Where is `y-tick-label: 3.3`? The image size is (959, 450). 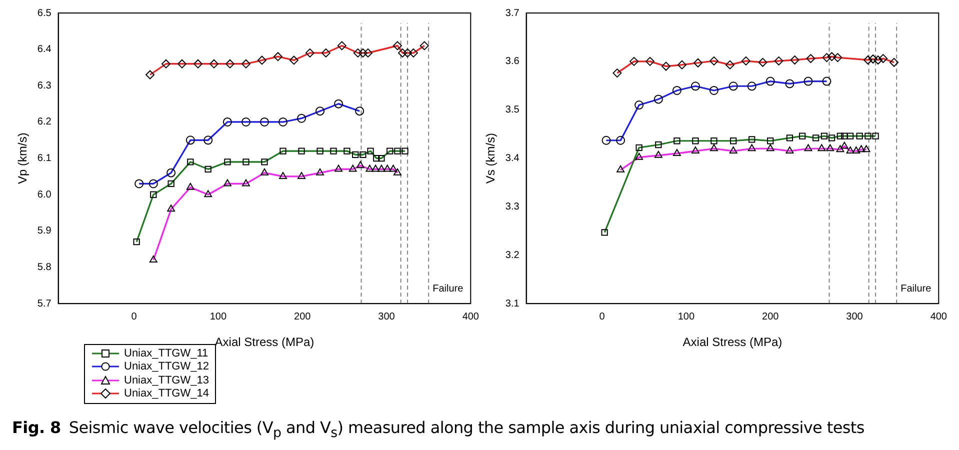 y-tick-label: 3.3 is located at coordinates (512, 206).